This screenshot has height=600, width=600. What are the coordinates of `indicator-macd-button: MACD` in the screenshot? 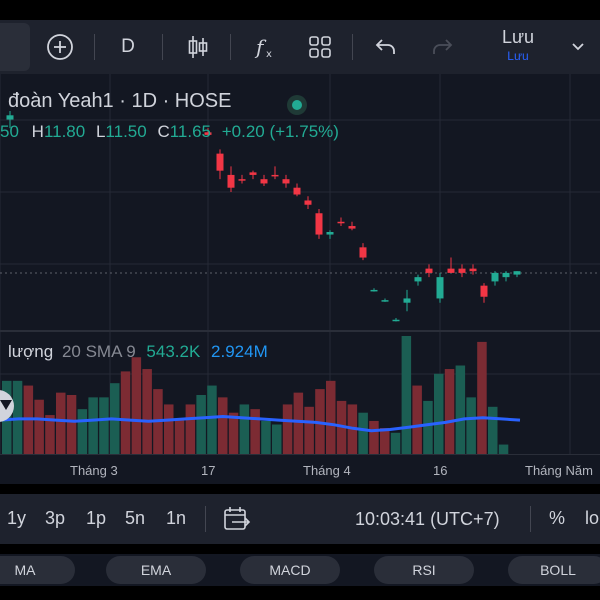 It's located at (290, 570).